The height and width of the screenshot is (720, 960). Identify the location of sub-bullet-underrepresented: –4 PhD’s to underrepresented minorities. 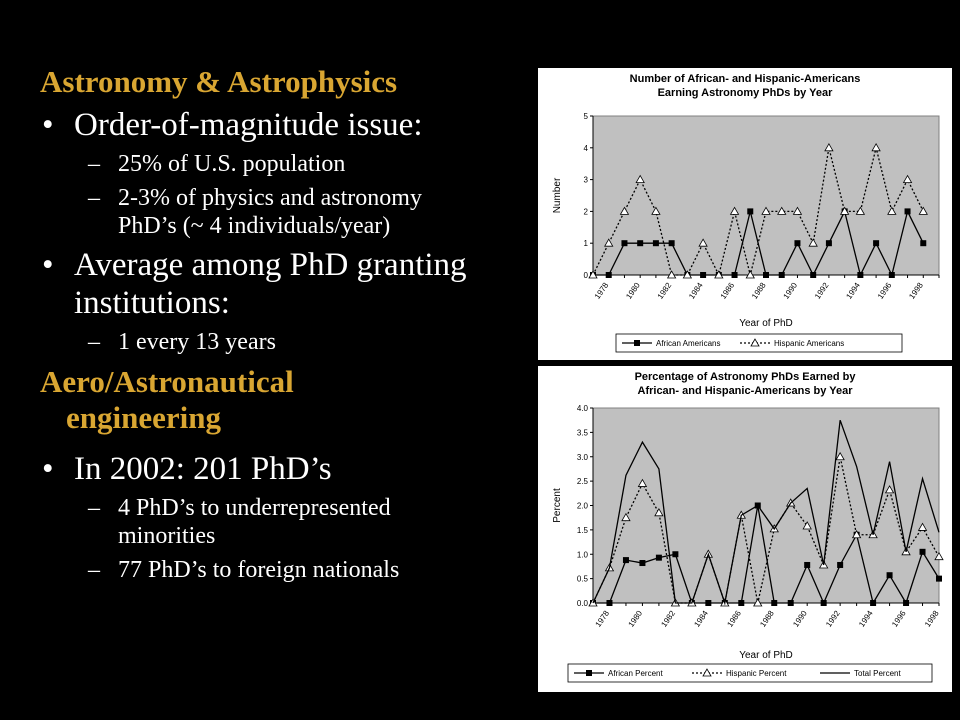
(239, 522).